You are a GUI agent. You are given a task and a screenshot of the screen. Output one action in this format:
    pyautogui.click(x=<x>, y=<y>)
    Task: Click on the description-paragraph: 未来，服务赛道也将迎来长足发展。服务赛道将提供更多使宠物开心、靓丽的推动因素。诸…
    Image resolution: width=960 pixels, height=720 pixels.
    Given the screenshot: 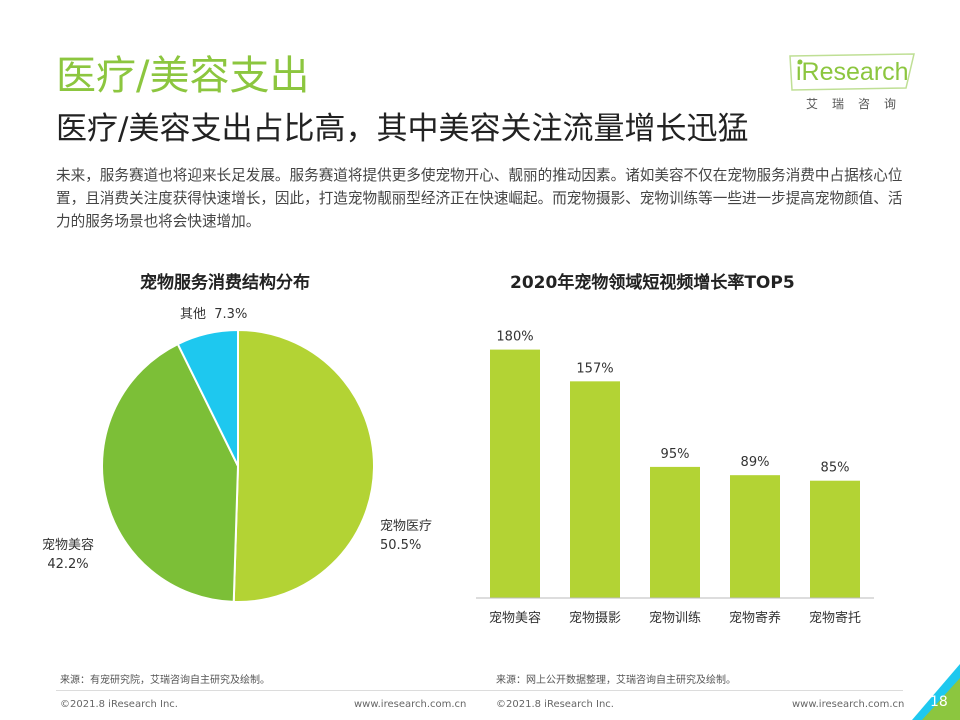 What is the action you would take?
    pyautogui.click(x=479, y=198)
    